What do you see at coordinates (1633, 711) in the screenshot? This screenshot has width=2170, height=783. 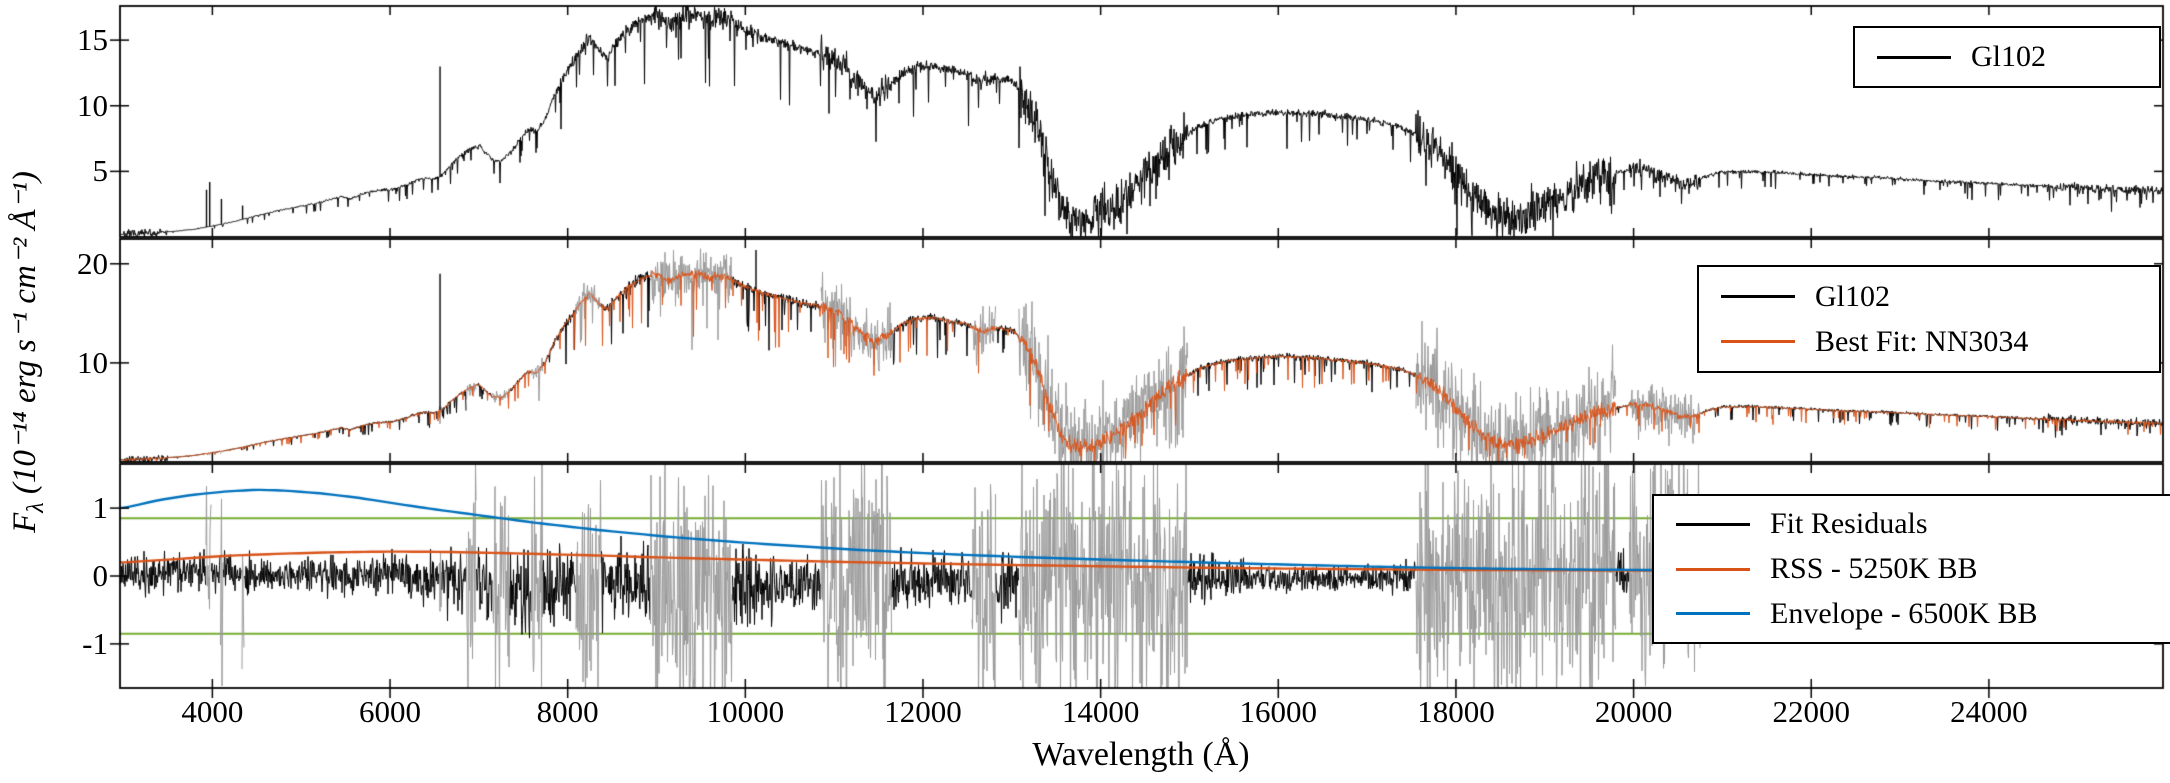 I see `x-tick-label: 20000` at bounding box center [1633, 711].